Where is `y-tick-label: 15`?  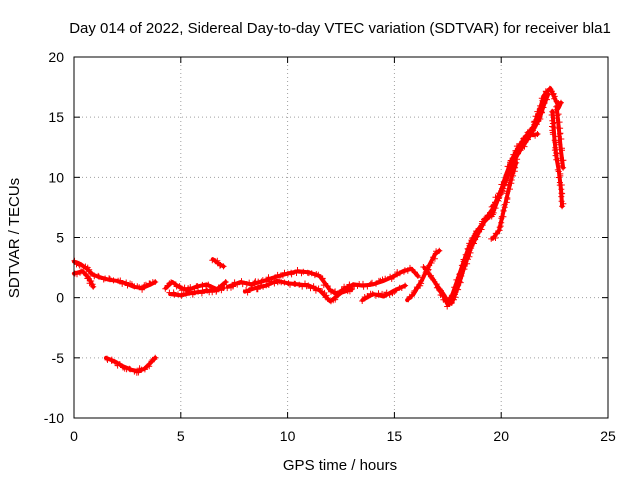 y-tick-label: 15 is located at coordinates (56, 117).